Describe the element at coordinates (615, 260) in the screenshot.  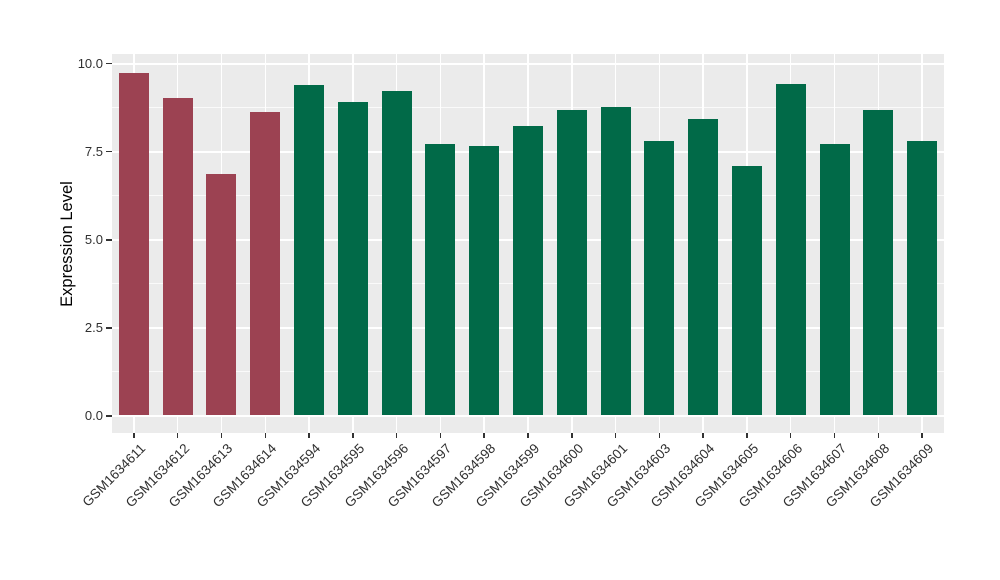
I see `bar-GSM1634601` at that location.